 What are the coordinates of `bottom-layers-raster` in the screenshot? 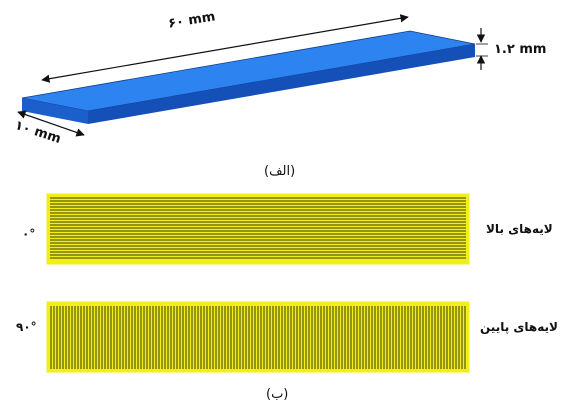 It's located at (258, 337).